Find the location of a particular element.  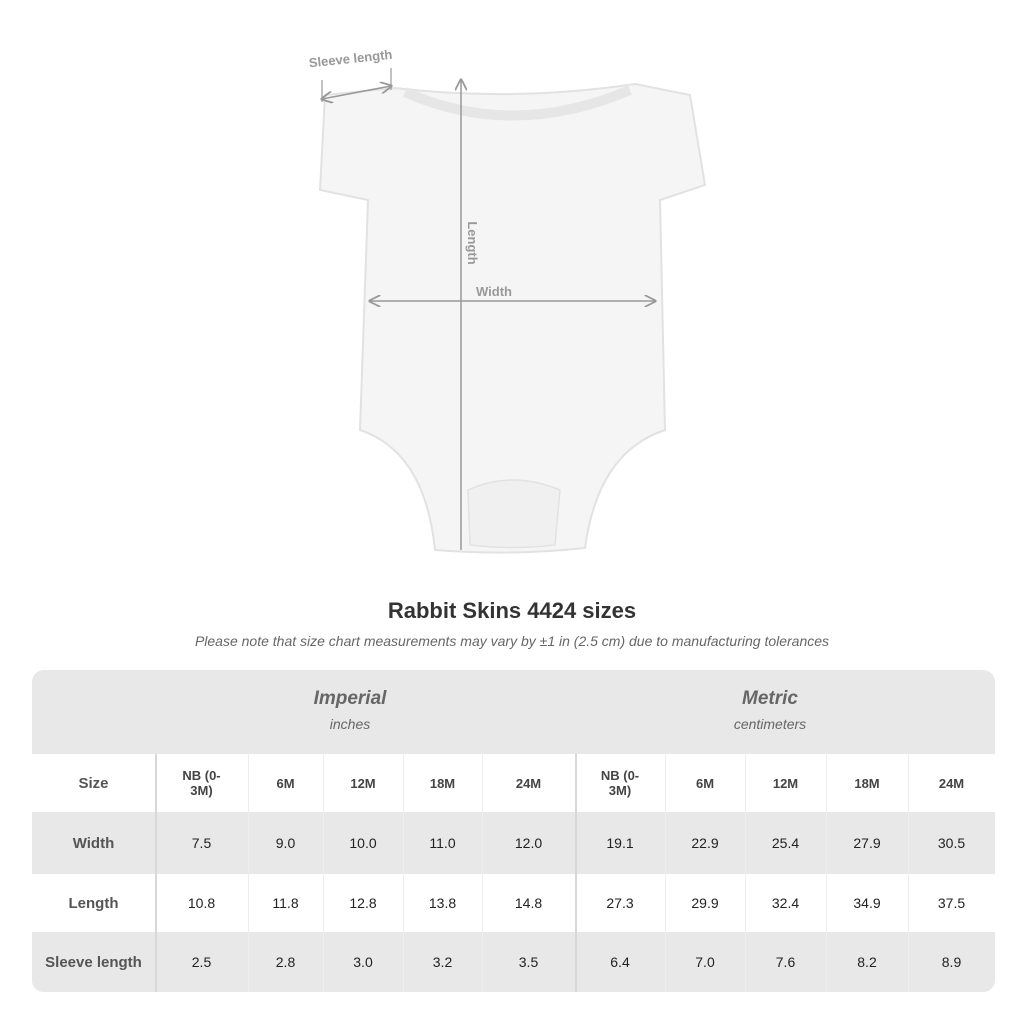

table-cell: 32.4 is located at coordinates (785, 903).